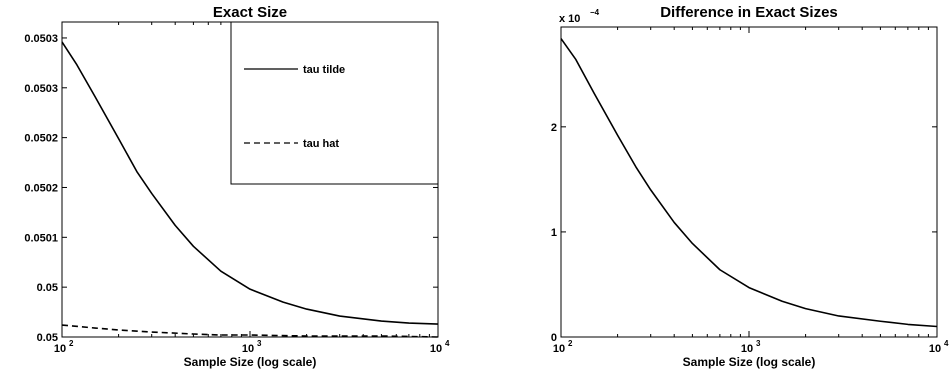 This screenshot has width=950, height=374. What do you see at coordinates (749, 12) in the screenshot?
I see `right-chart-title: Difference in Exact Sizes` at bounding box center [749, 12].